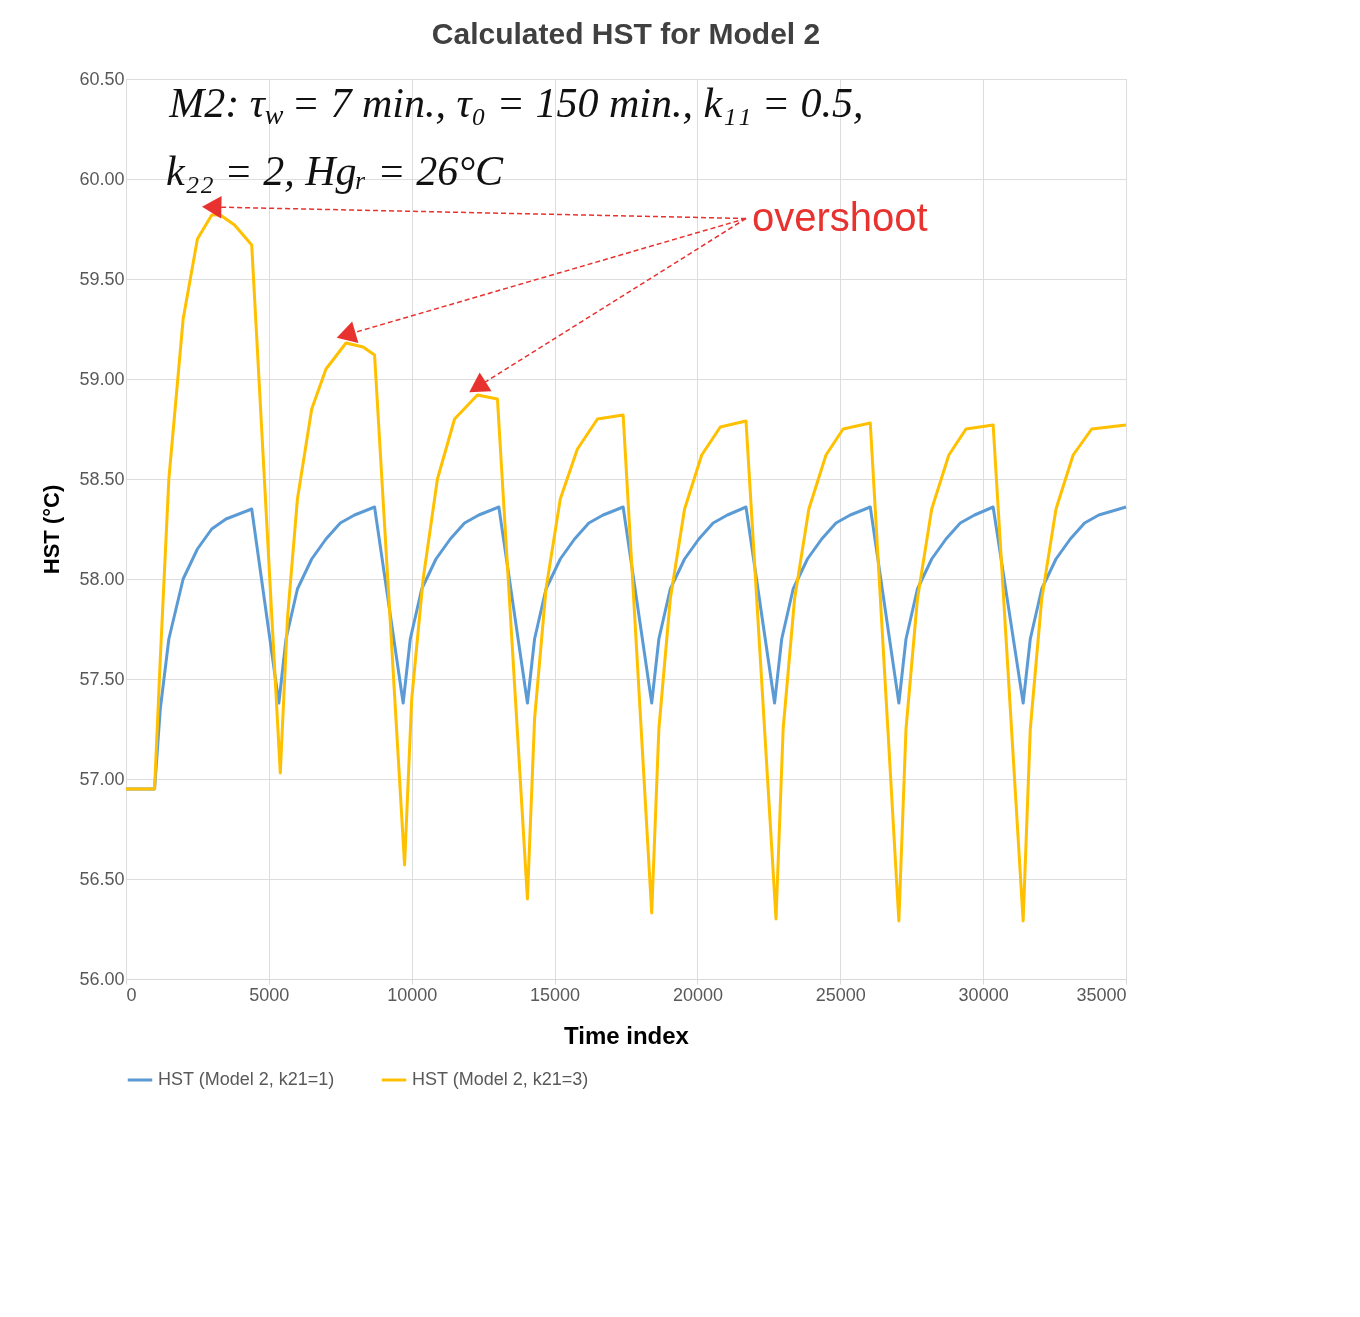 This screenshot has width=1360, height=1317. I want to click on y-tick-label: 57.50, so click(102, 678).